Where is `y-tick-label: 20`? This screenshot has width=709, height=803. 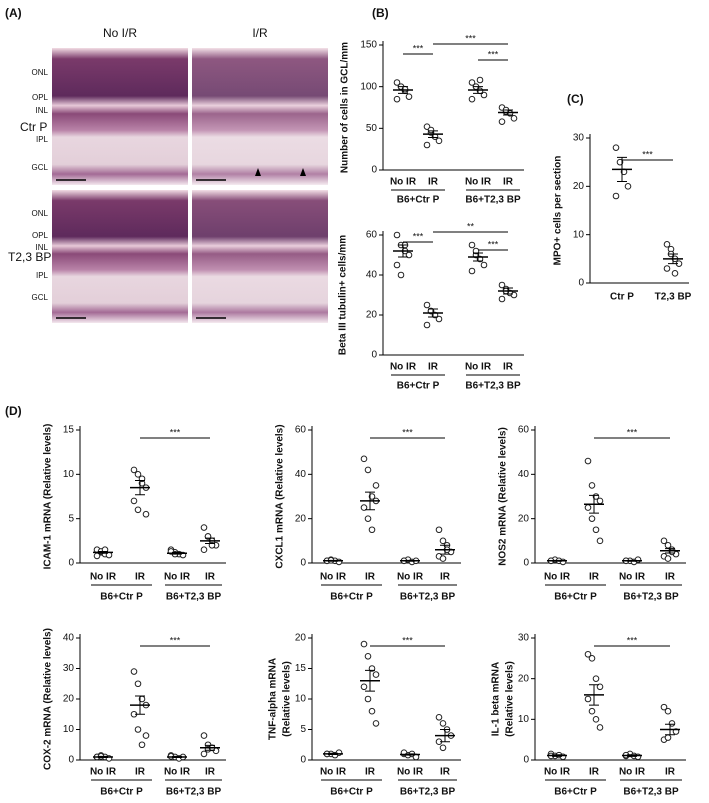 y-tick-label: 20 is located at coordinates (579, 186).